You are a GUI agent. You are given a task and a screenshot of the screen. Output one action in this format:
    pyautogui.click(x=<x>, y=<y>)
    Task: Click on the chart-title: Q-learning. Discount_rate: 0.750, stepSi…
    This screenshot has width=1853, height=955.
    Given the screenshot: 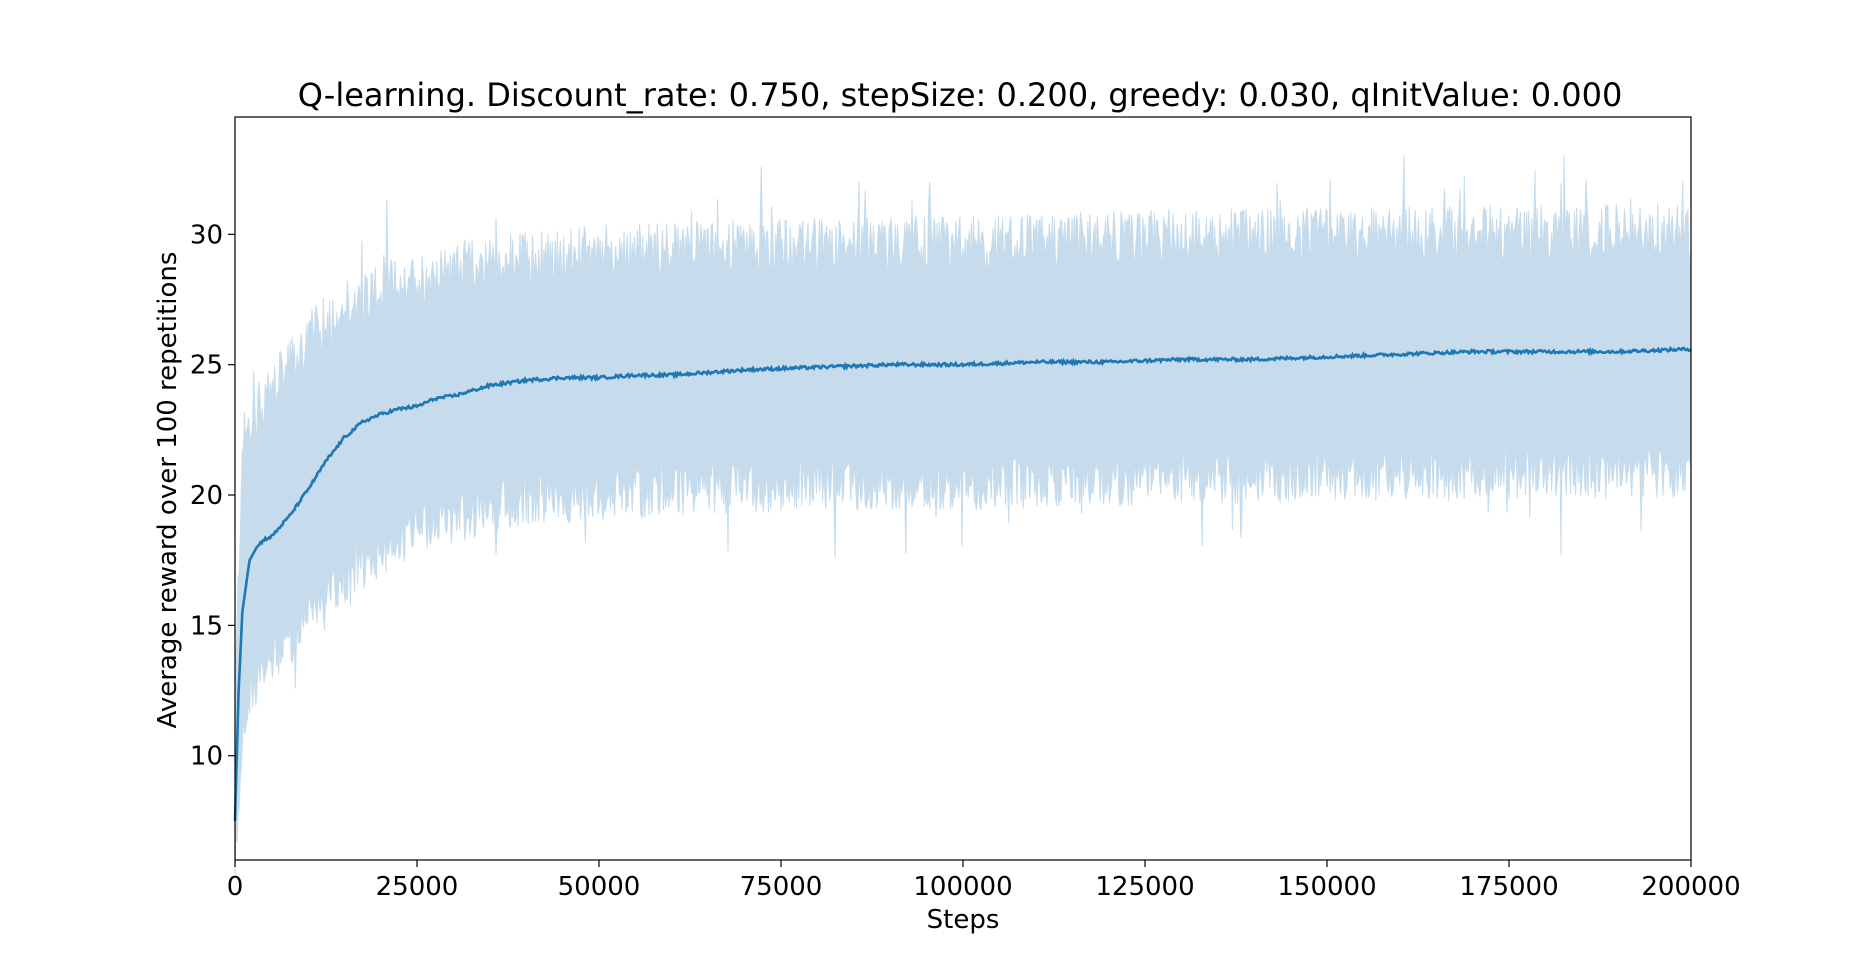 What is the action you would take?
    pyautogui.click(x=960, y=95)
    